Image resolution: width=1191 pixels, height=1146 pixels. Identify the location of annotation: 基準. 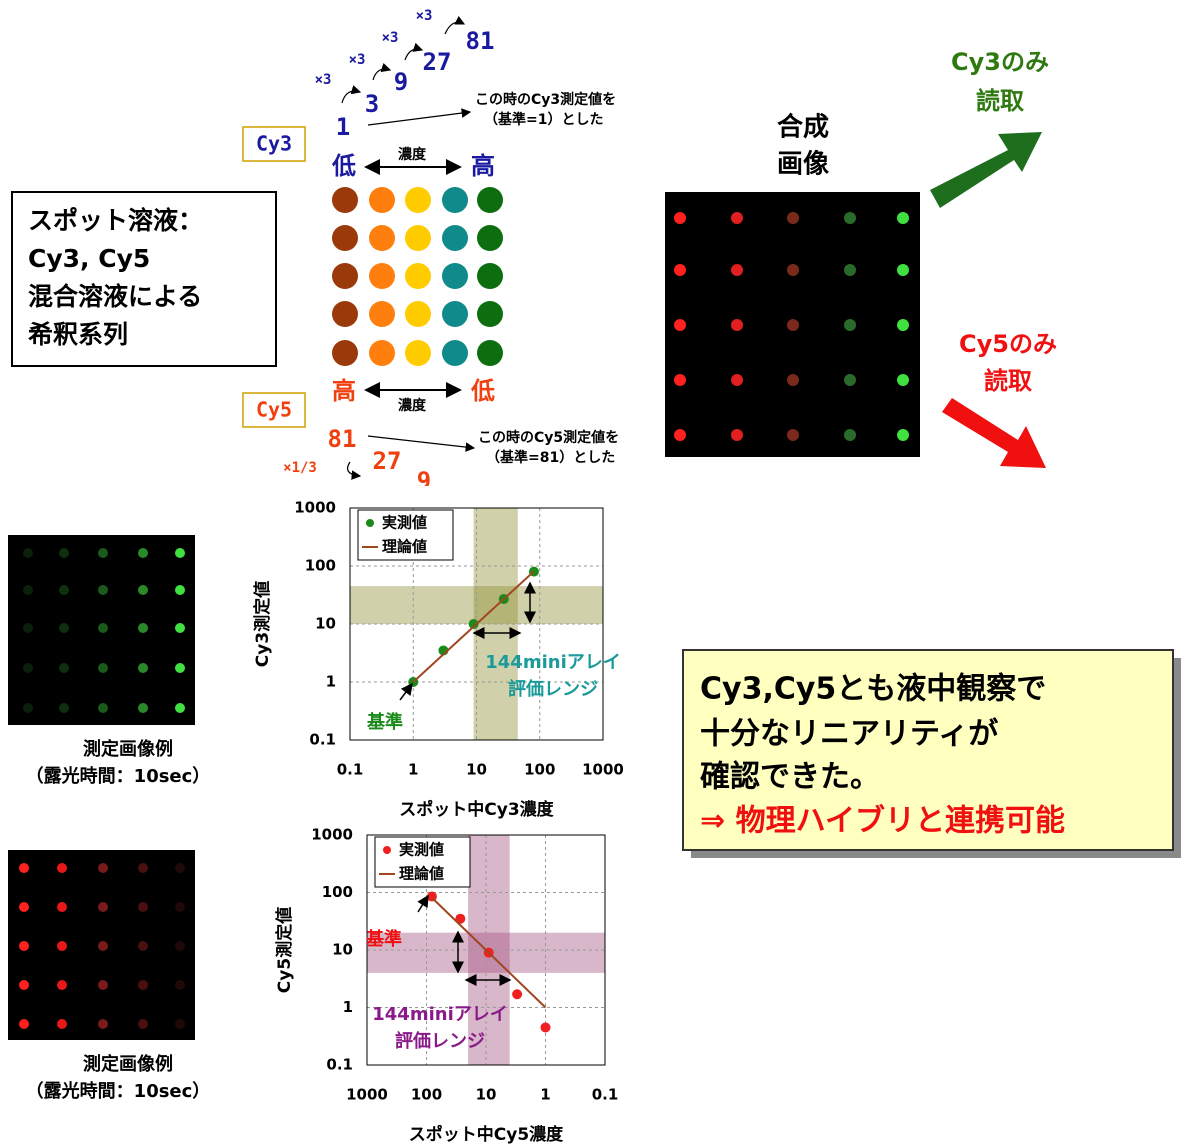
(383, 939).